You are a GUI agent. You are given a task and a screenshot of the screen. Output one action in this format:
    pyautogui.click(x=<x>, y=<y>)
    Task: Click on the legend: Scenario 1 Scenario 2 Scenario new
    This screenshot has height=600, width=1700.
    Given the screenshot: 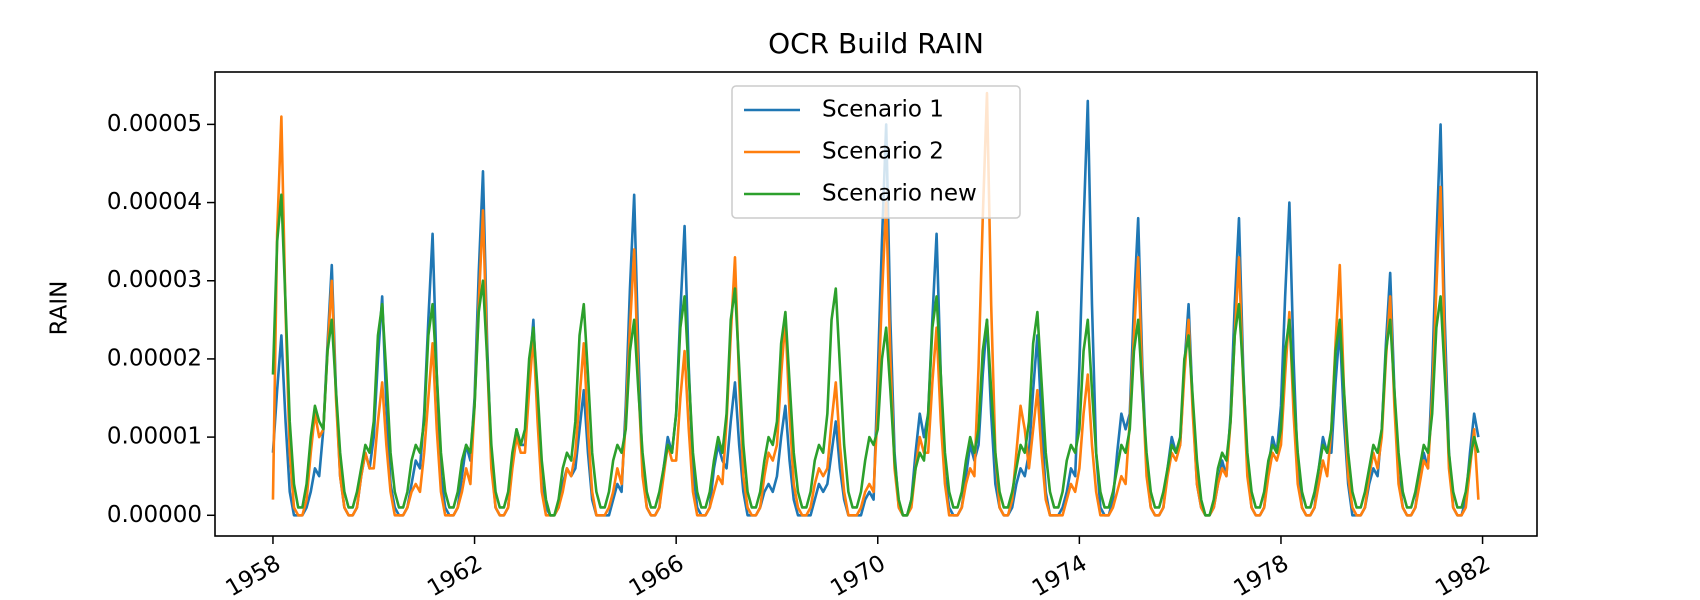 What is the action you would take?
    pyautogui.click(x=876, y=152)
    